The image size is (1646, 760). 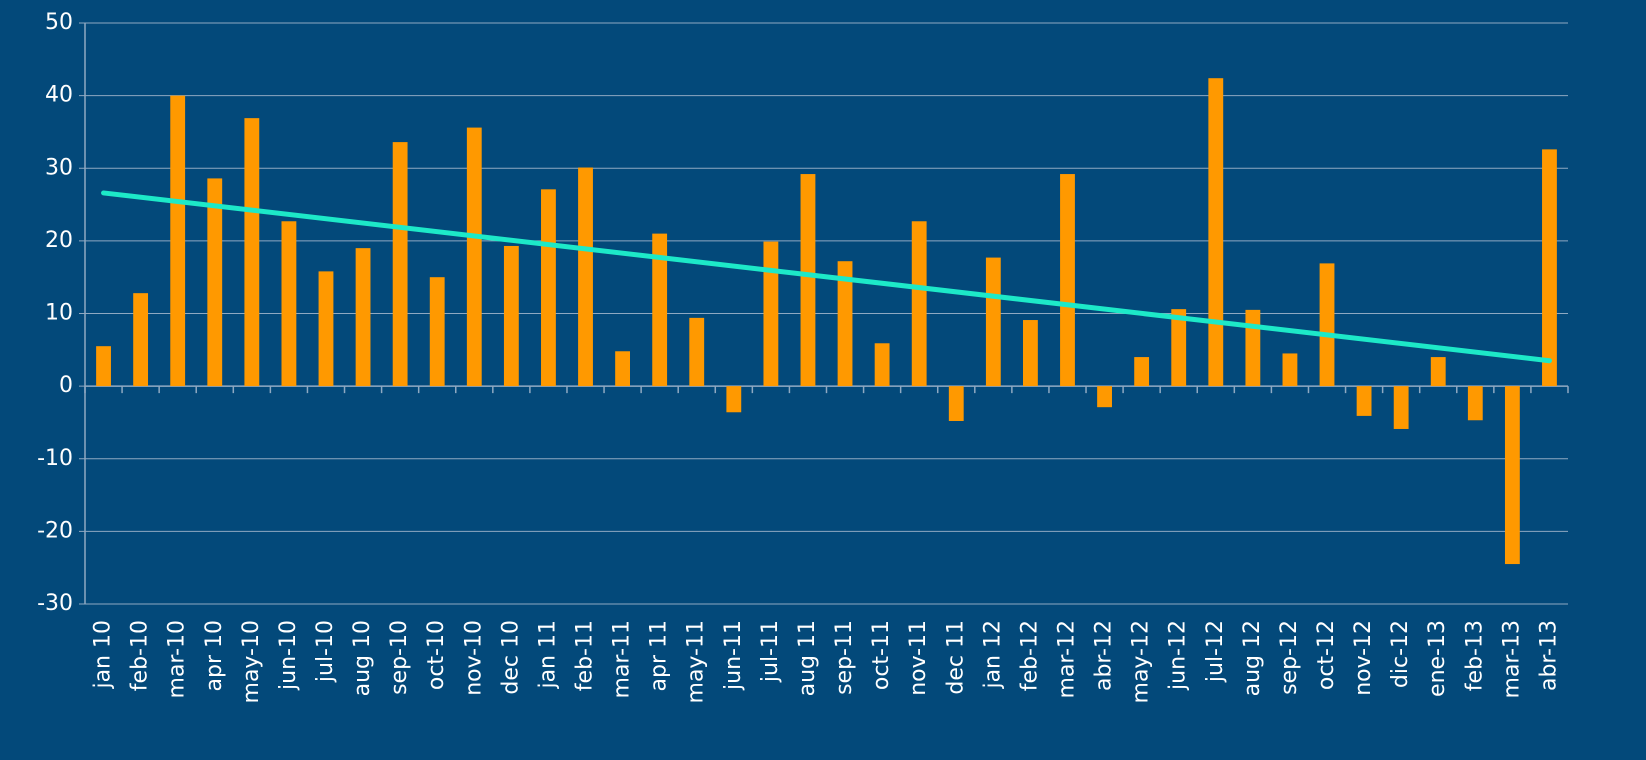 I want to click on x-tick-label: dic-12, so click(x=1400, y=654).